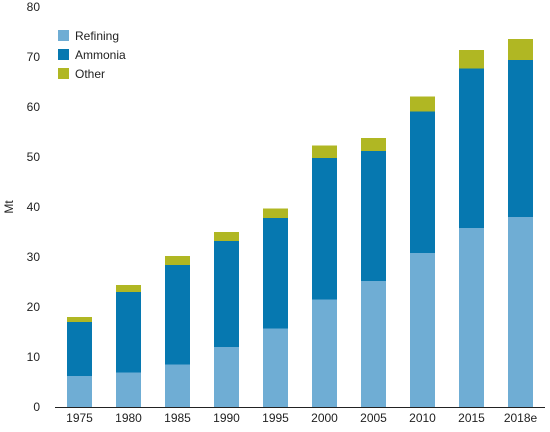  Describe the element at coordinates (63, 54) in the screenshot. I see `legend-swatch-ammonia` at that location.